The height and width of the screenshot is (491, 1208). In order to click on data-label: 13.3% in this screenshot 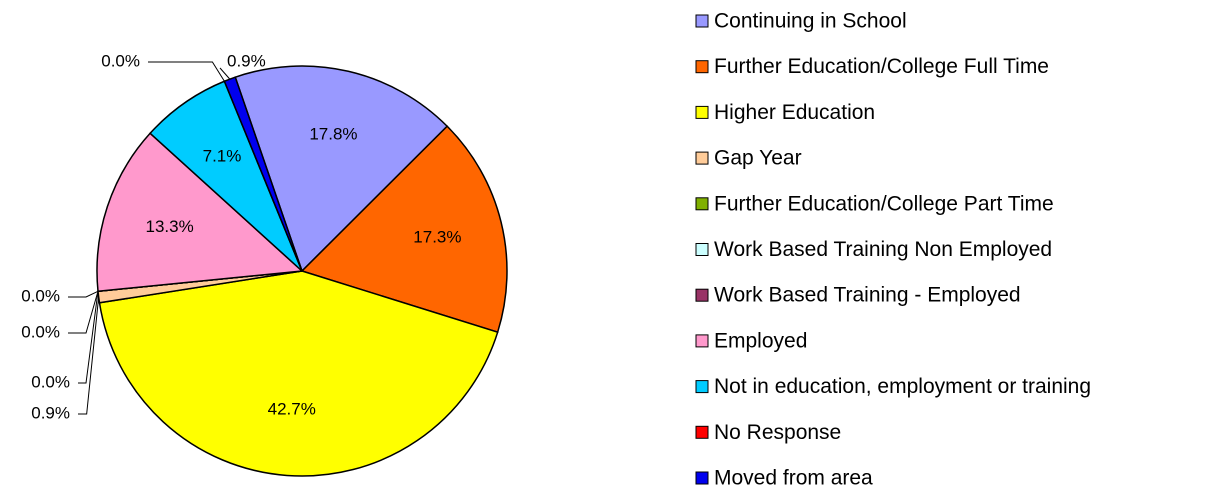, I will do `click(170, 226)`.